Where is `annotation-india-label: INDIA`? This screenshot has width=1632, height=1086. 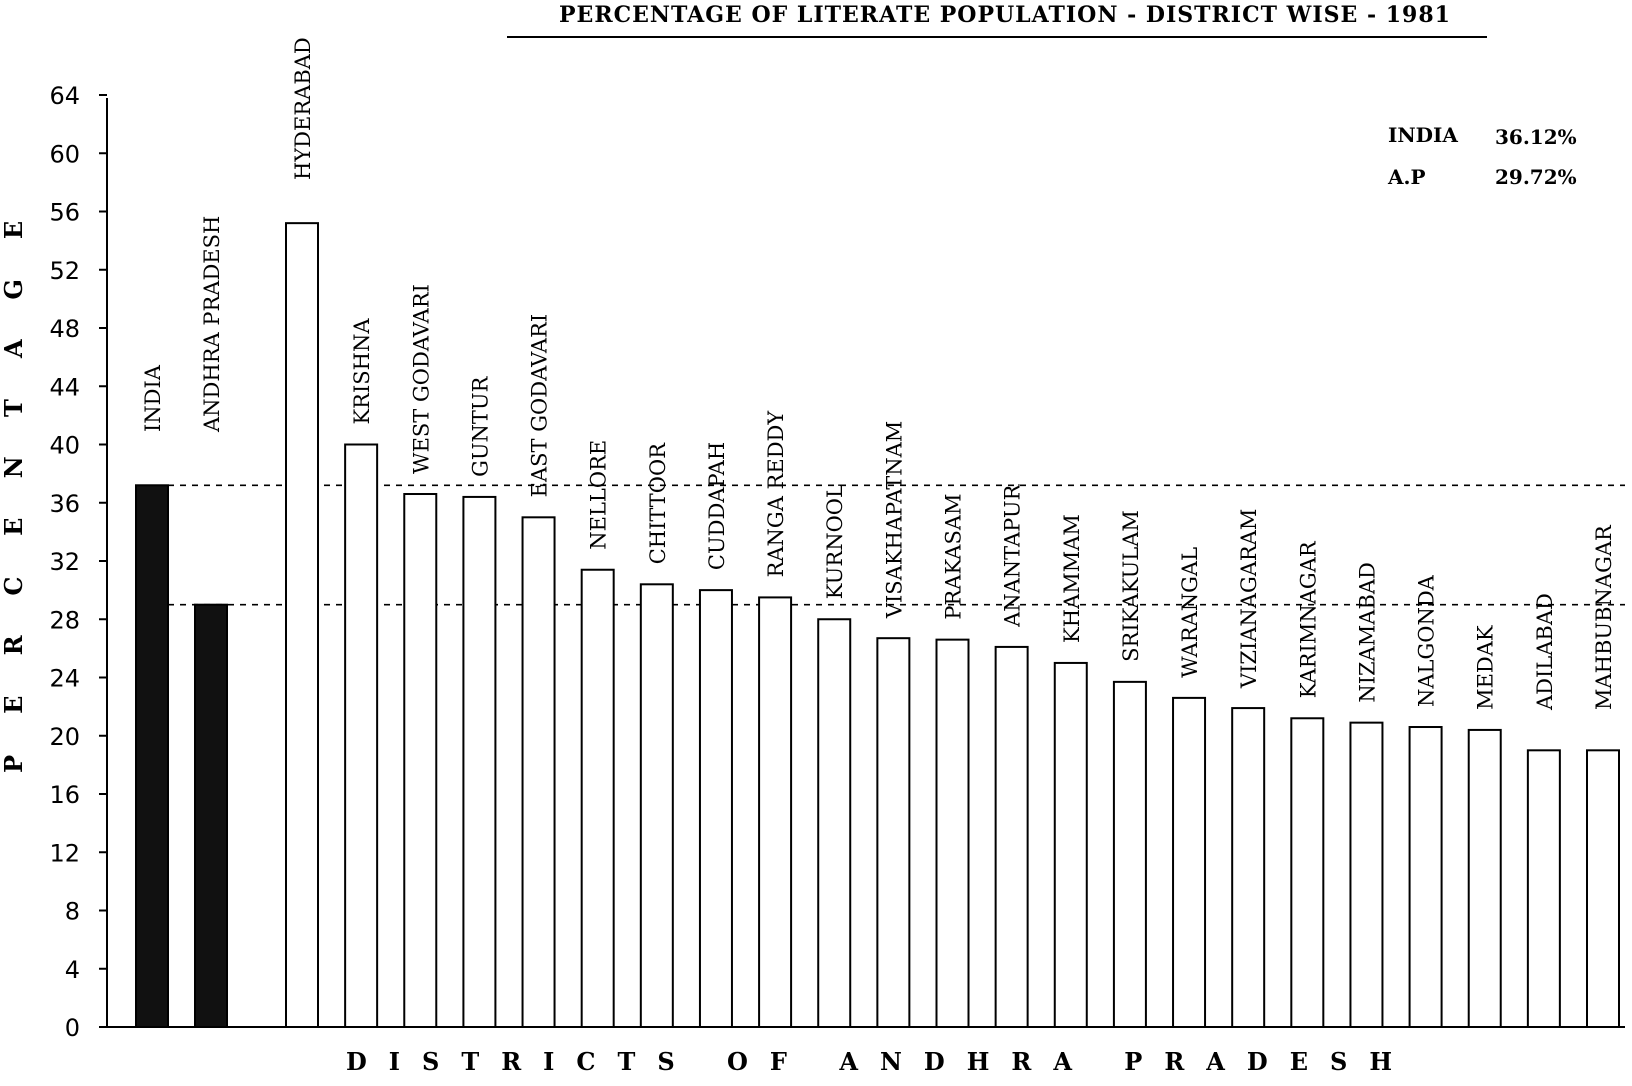 annotation-india-label: INDIA is located at coordinates (1423, 135).